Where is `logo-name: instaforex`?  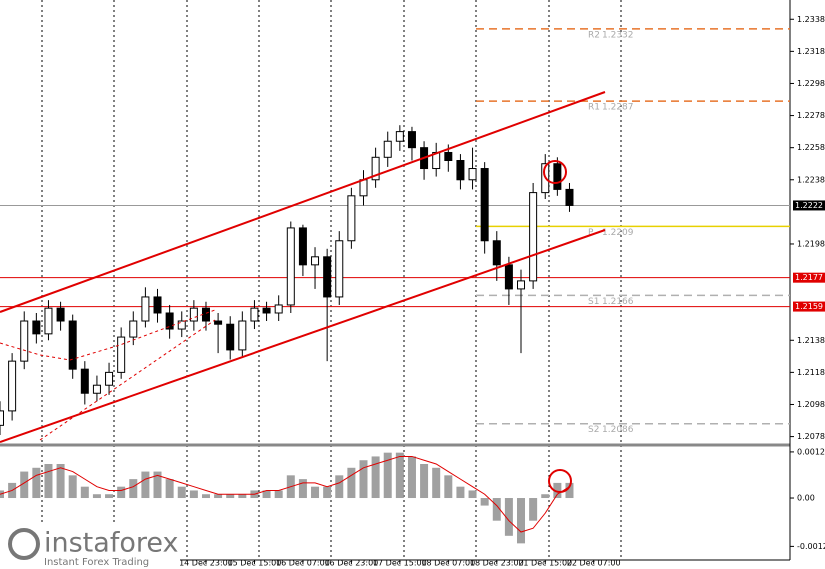
logo-name: instaforex is located at coordinates (111, 543).